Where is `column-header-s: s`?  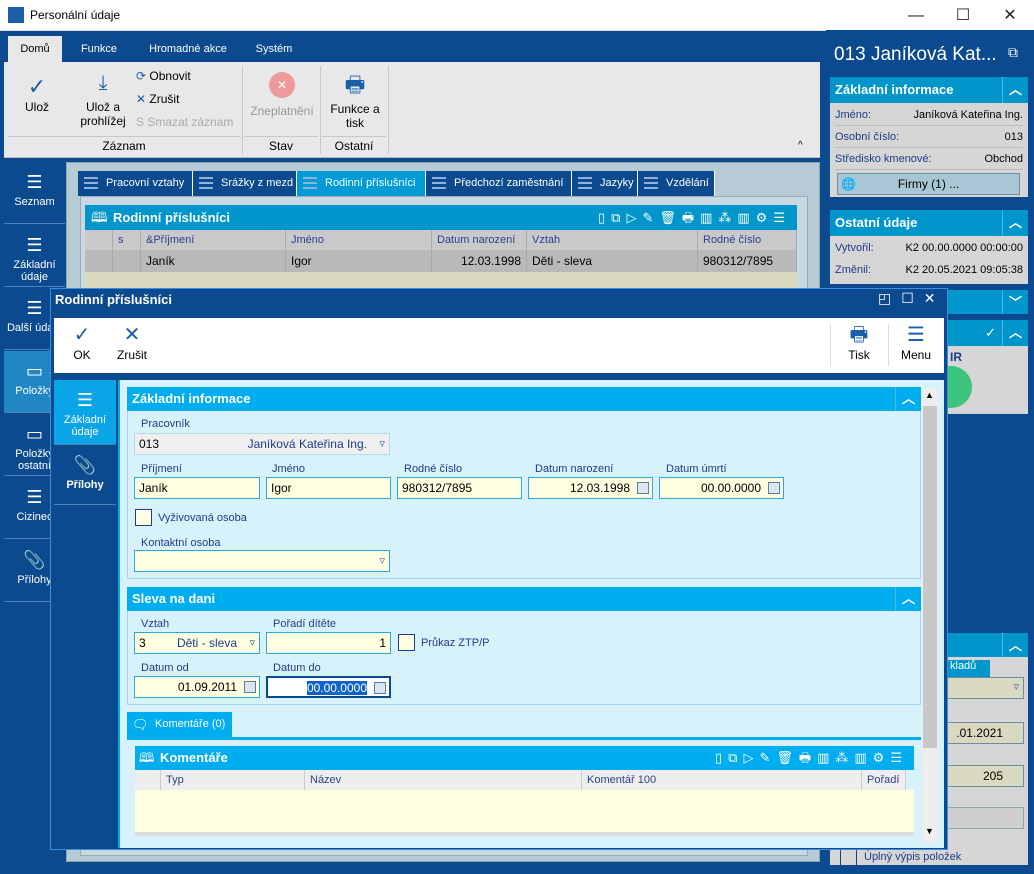
column-header-s: s is located at coordinates (127, 240).